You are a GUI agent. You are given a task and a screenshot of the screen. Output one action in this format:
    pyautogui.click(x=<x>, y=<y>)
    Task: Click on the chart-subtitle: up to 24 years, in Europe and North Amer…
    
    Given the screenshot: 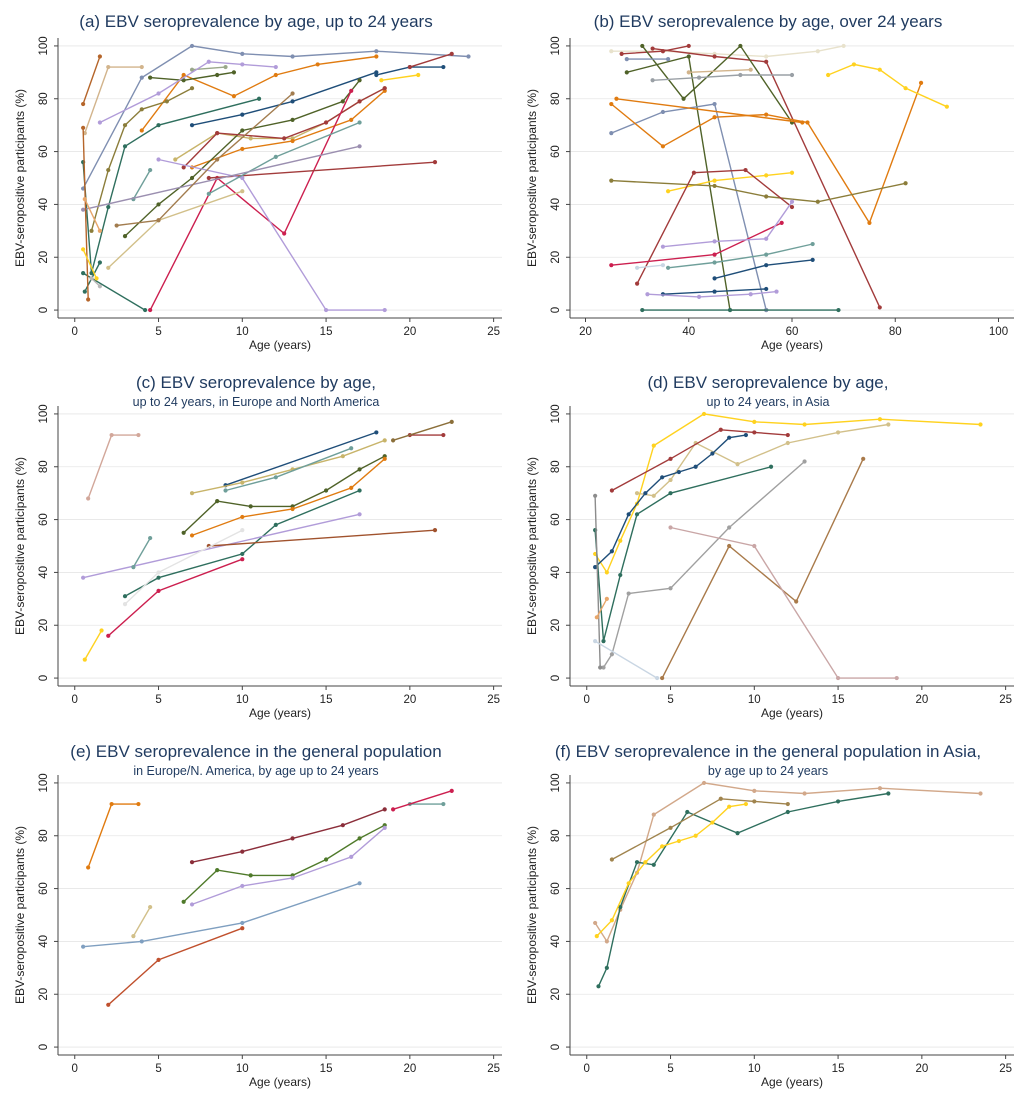 What is the action you would take?
    pyautogui.click(x=256, y=402)
    